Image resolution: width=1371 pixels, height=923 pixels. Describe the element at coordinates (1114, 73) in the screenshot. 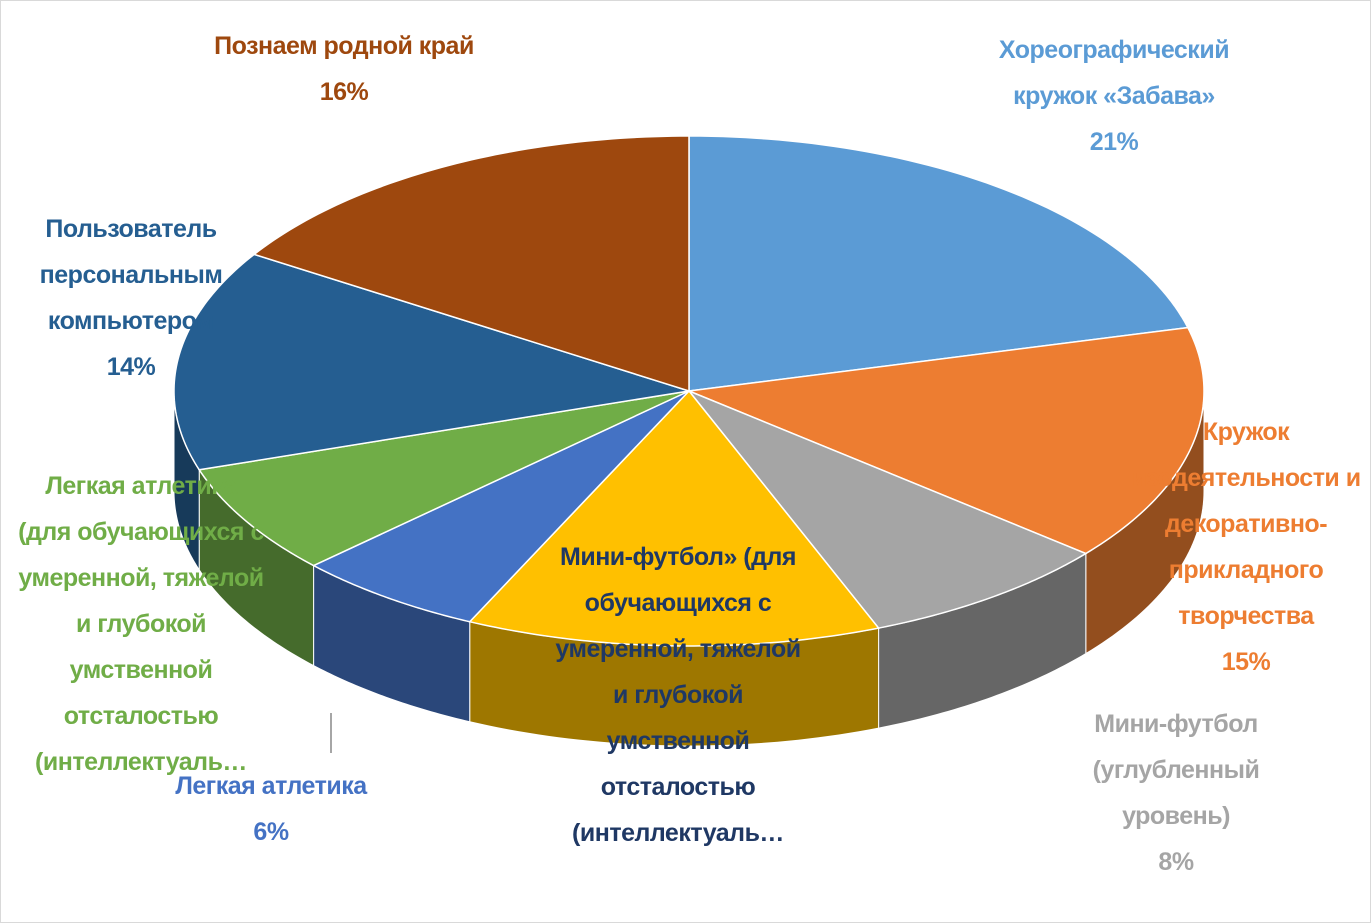

I see `category-name: Хореографический кружок «Забава»` at that location.